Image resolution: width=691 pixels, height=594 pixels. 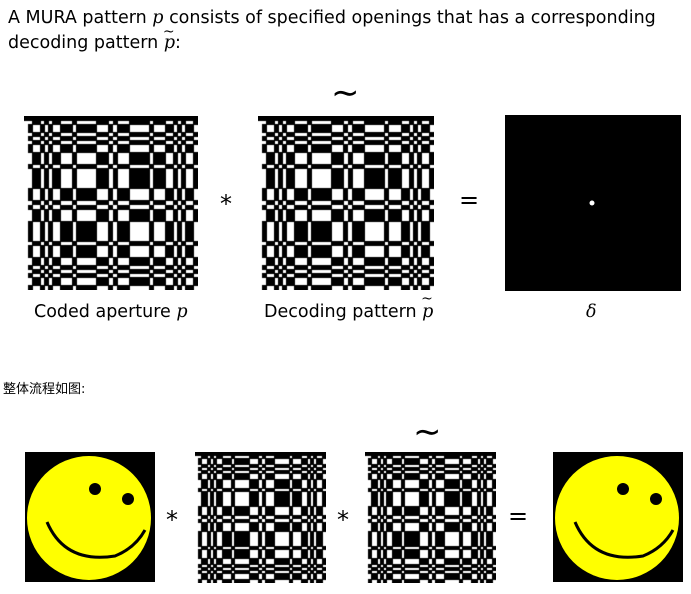 I want to click on convolution-operator-2: *, so click(x=343, y=520).